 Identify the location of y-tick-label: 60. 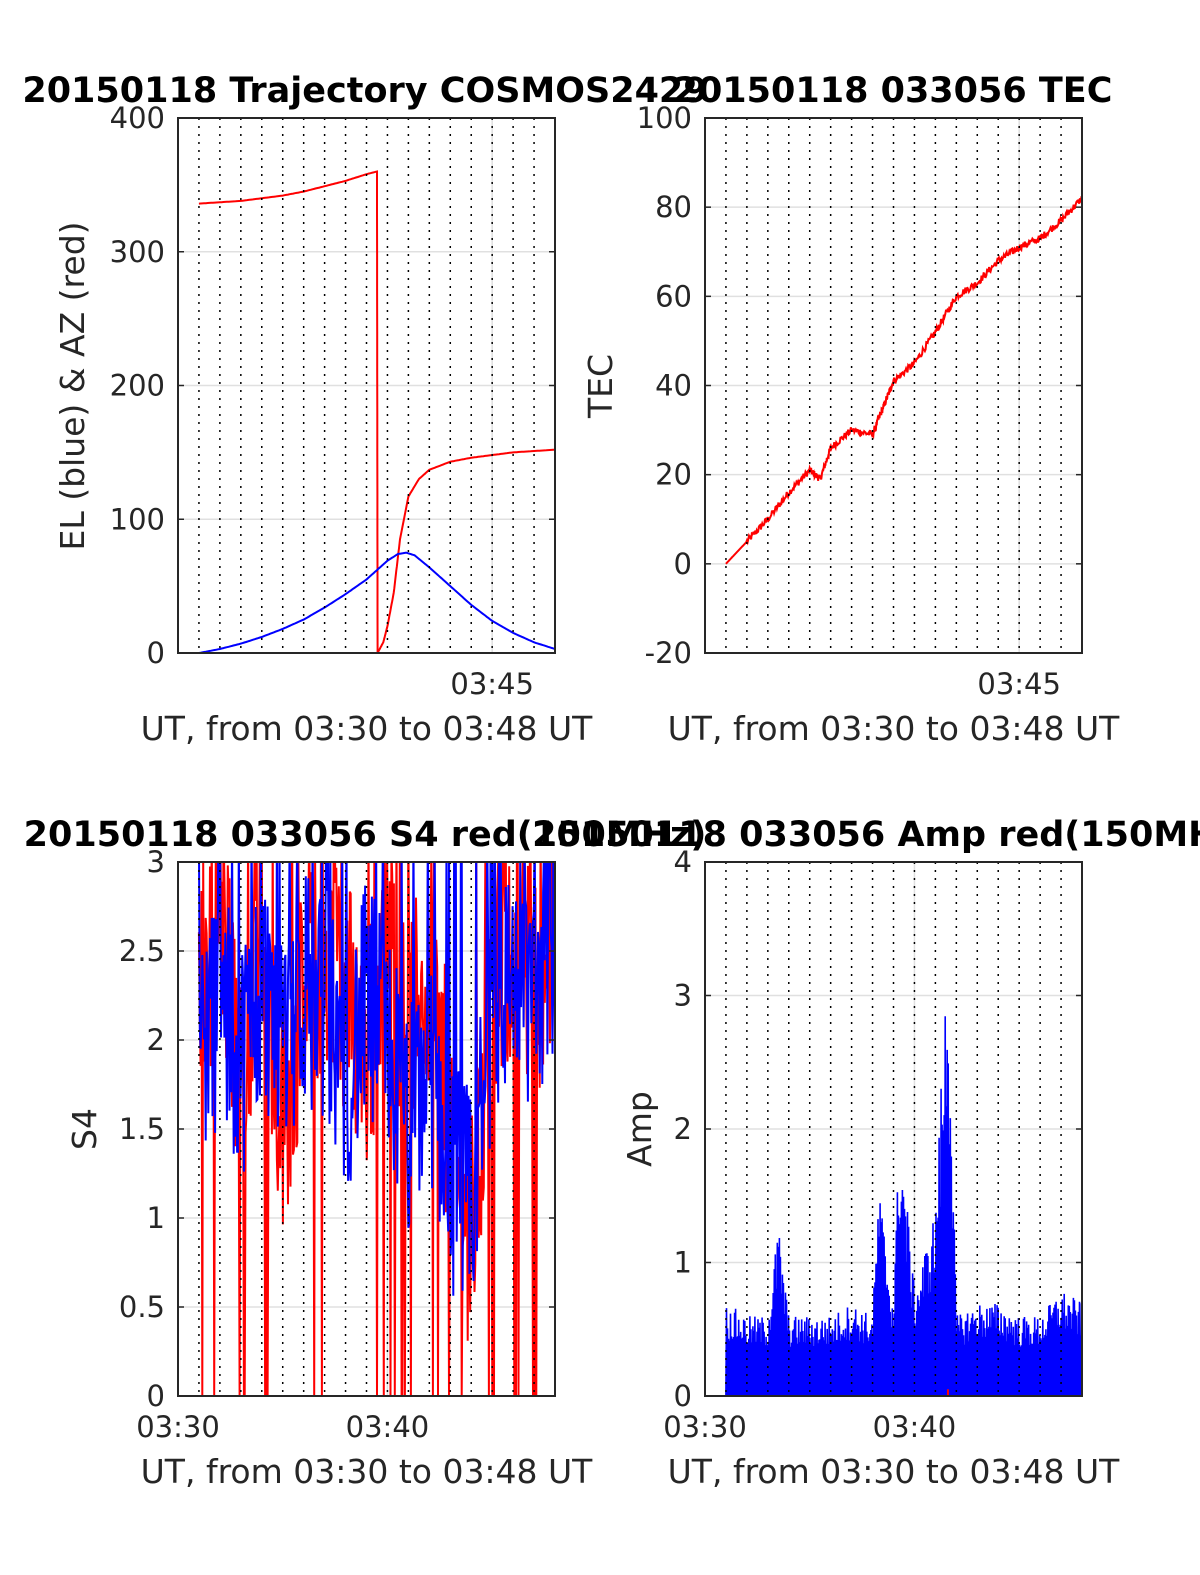
(673, 296).